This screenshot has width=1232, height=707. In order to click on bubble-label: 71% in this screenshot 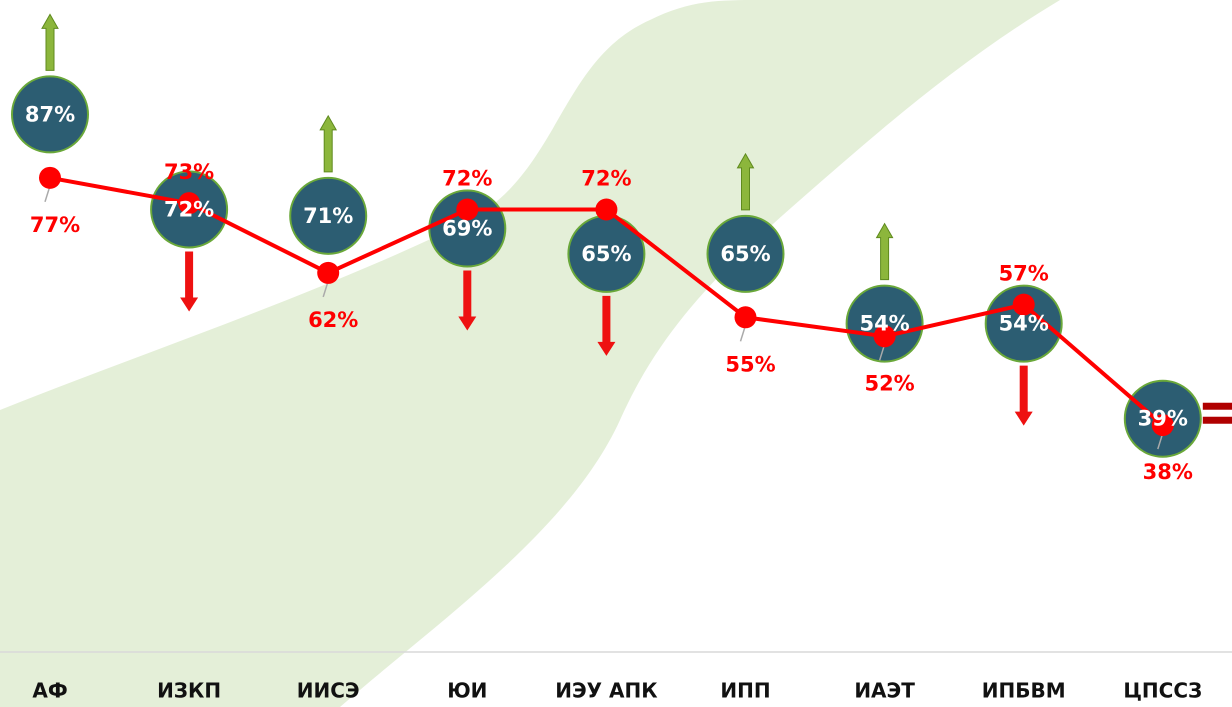, I will do `click(328, 216)`.